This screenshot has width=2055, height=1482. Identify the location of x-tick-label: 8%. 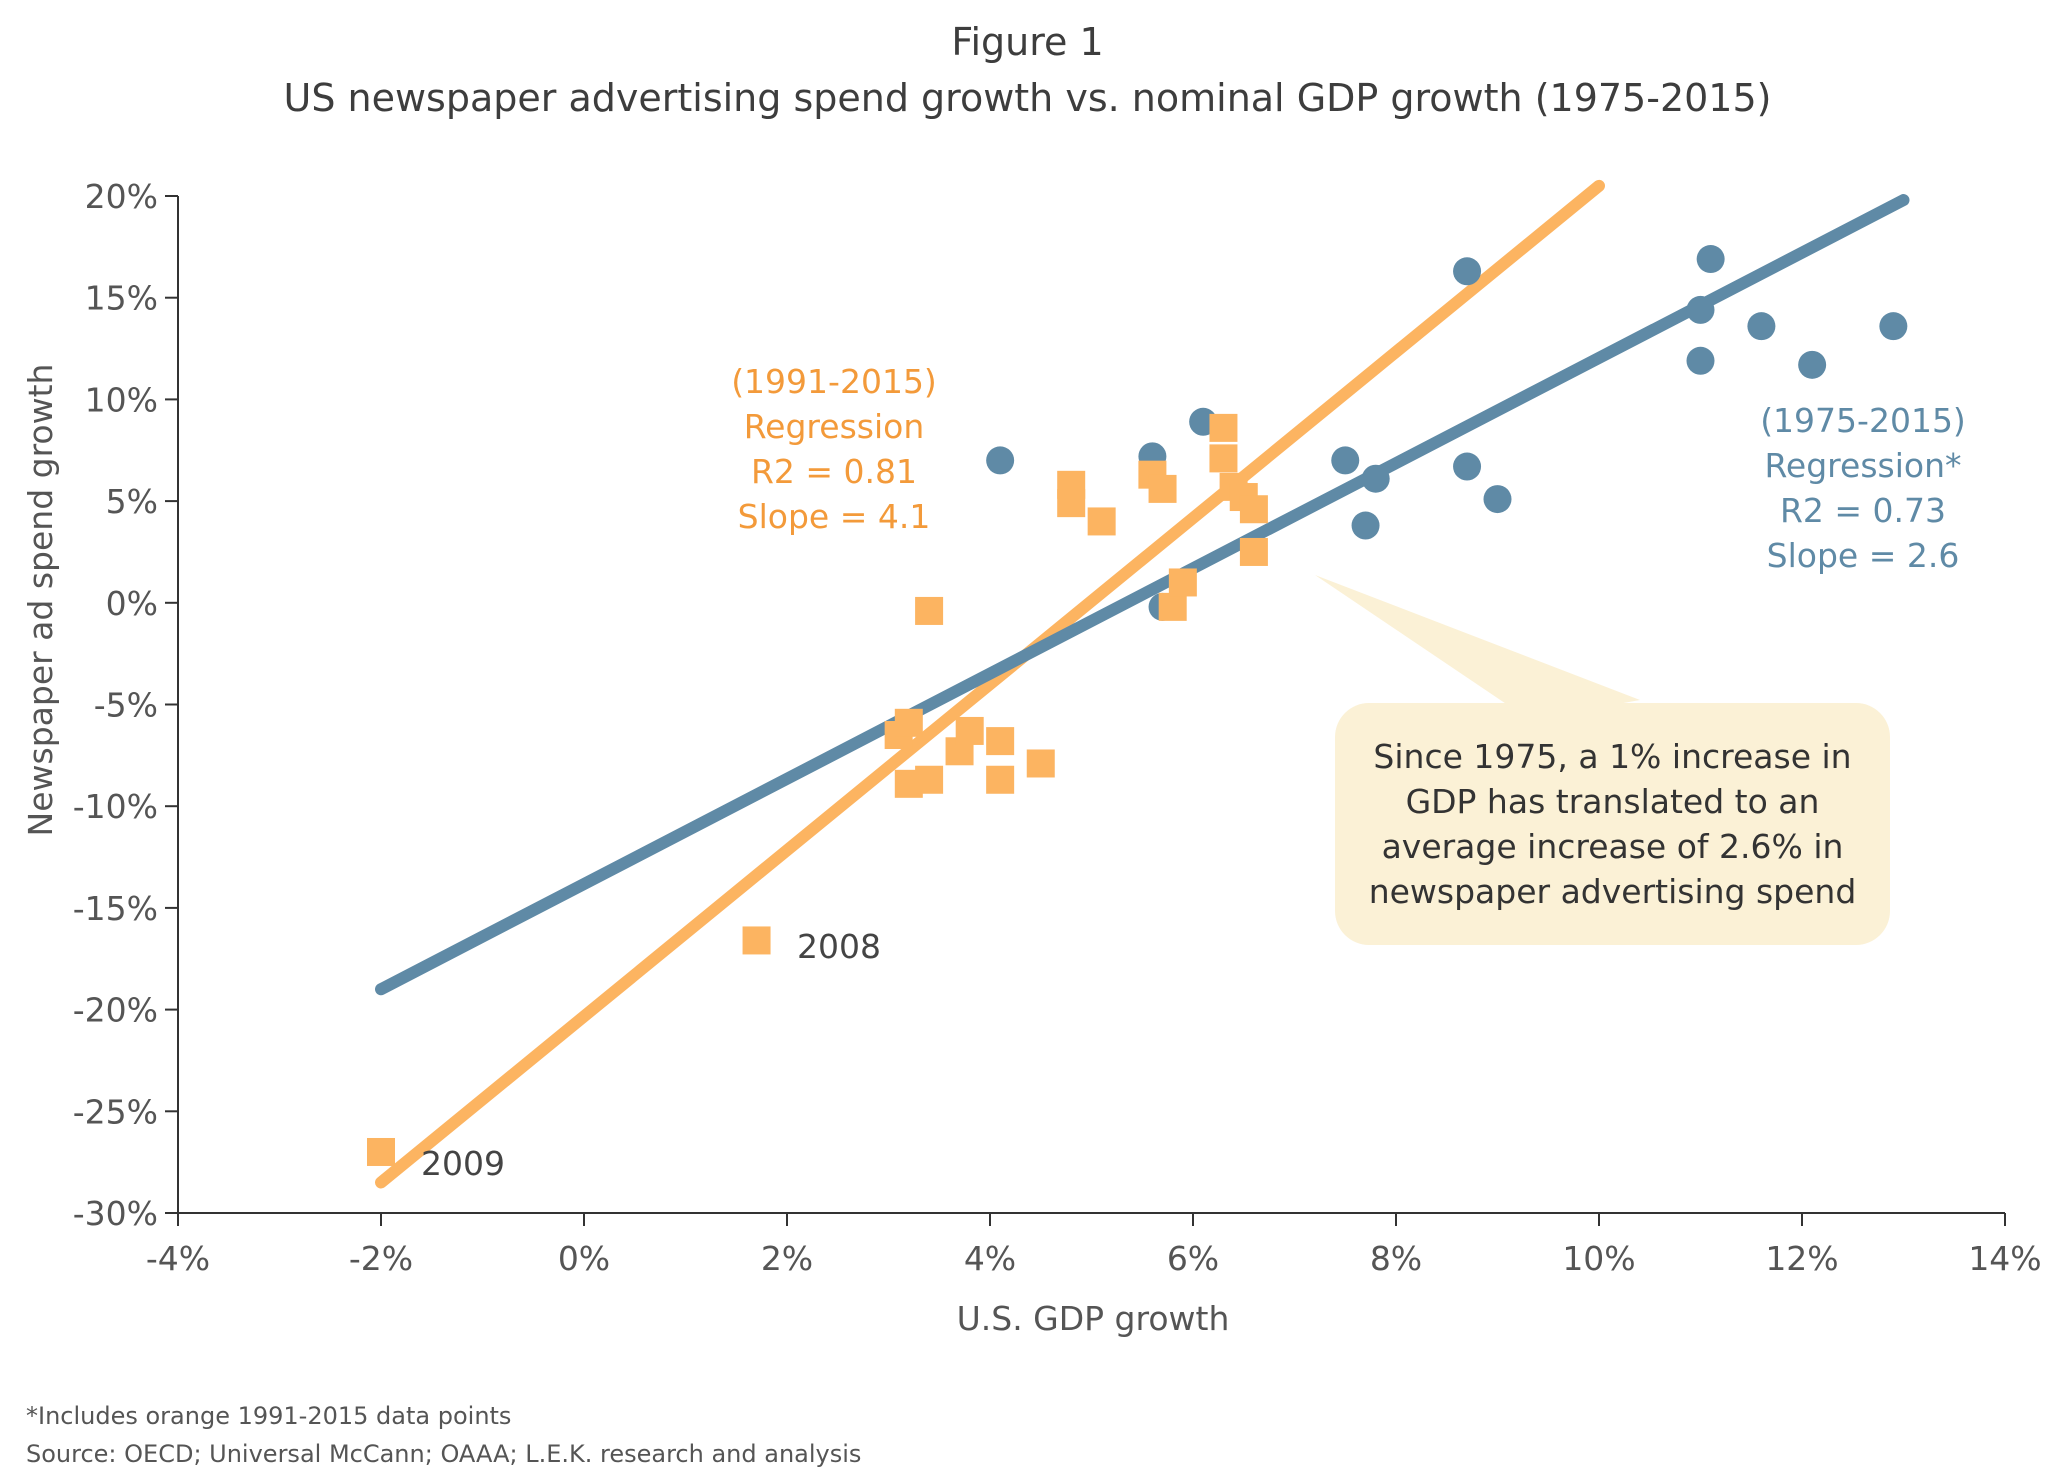
(1396, 1258).